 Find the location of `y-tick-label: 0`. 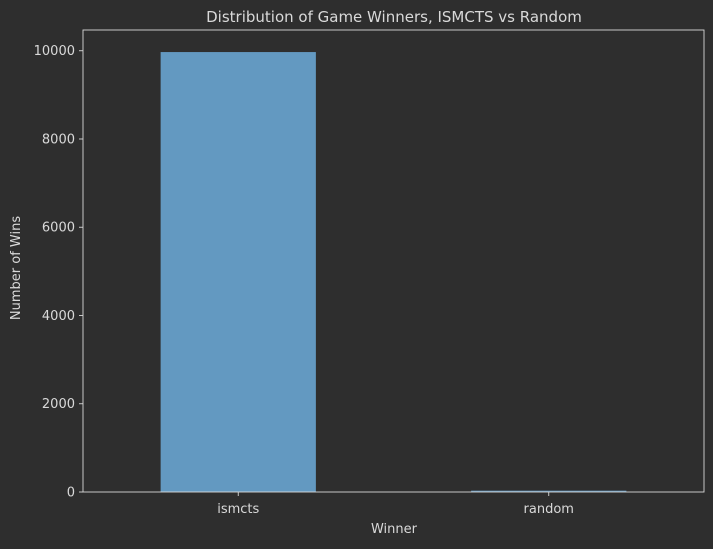

y-tick-label: 0 is located at coordinates (71, 493).